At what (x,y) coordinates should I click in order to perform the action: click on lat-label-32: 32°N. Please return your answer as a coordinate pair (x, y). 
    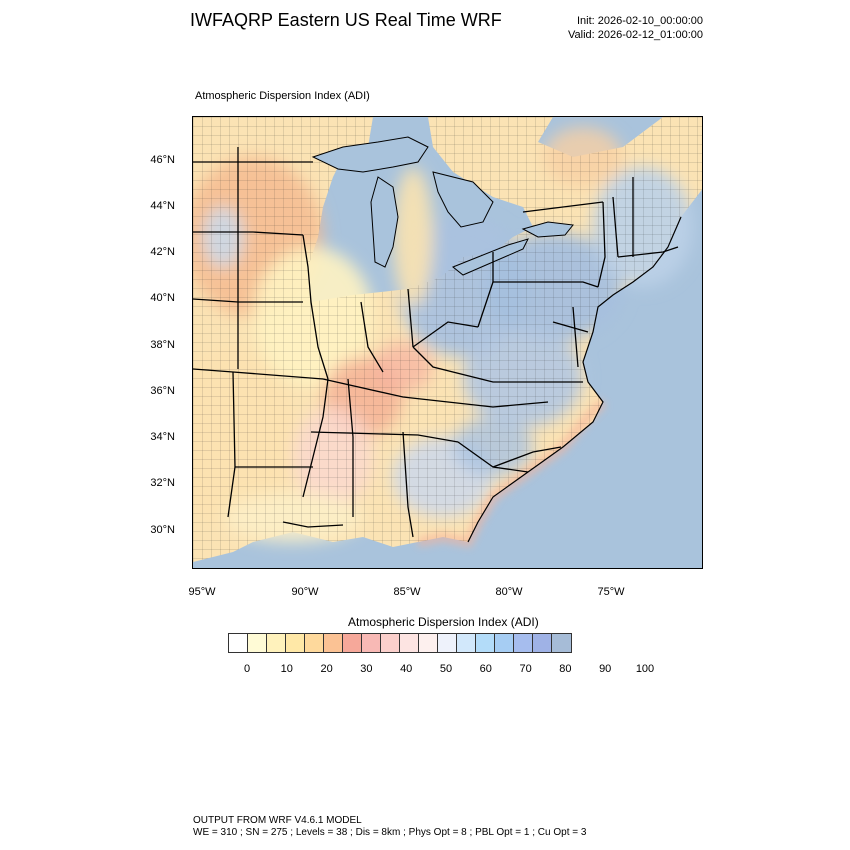
    Looking at the image, I should click on (162, 483).